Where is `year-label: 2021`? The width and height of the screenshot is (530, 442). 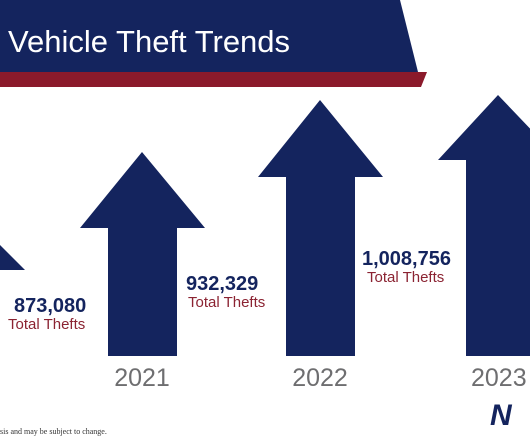
year-label: 2021 is located at coordinates (142, 378).